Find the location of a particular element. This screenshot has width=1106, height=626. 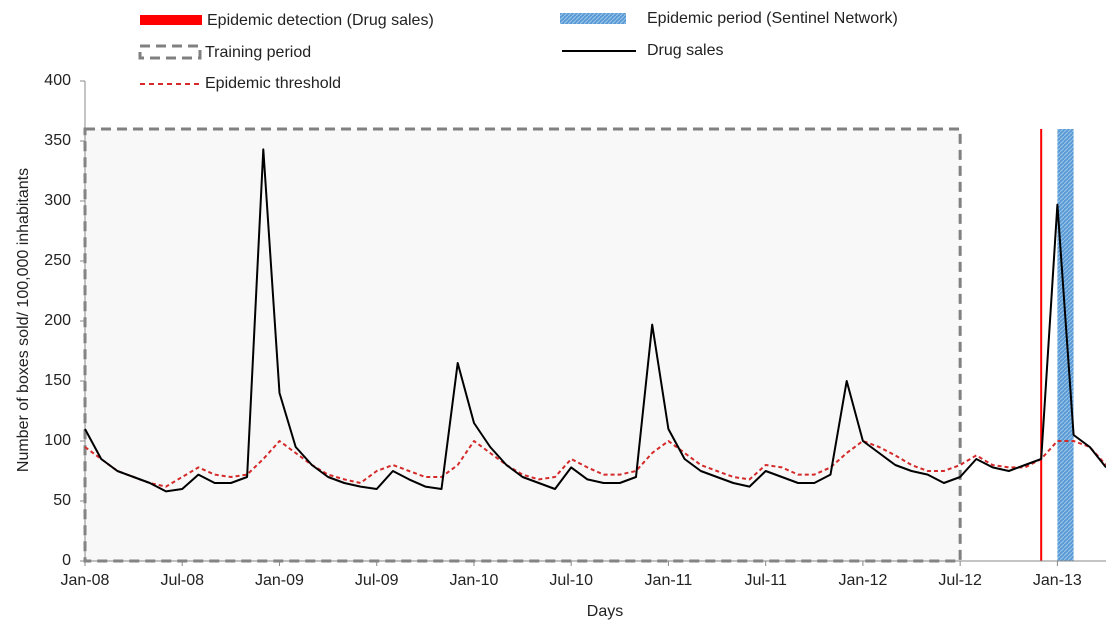

x-tick-label: Jul-10 is located at coordinates (571, 580).